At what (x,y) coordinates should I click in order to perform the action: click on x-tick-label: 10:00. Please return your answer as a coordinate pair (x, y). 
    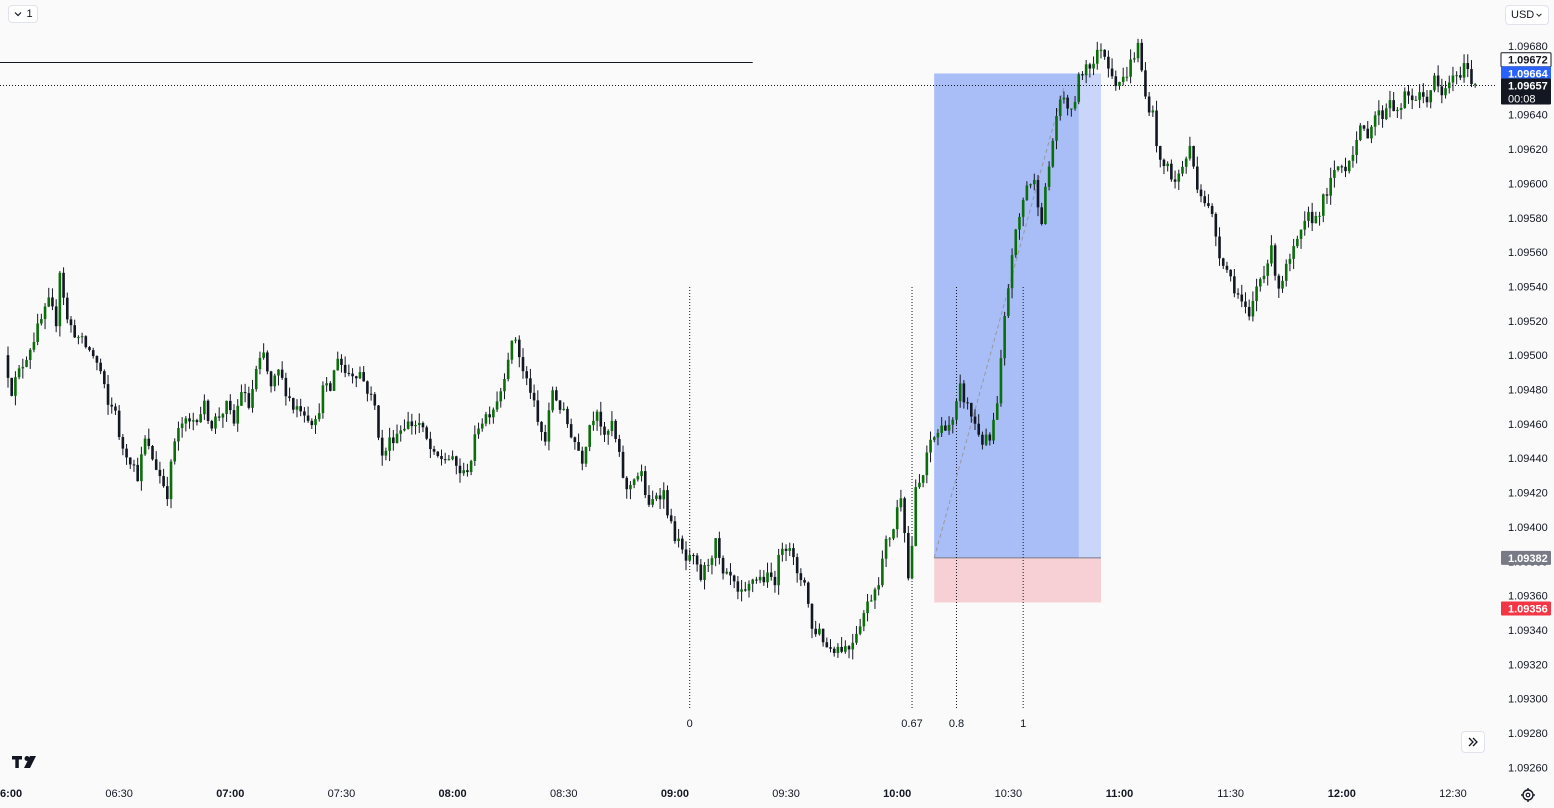
    Looking at the image, I should click on (897, 794).